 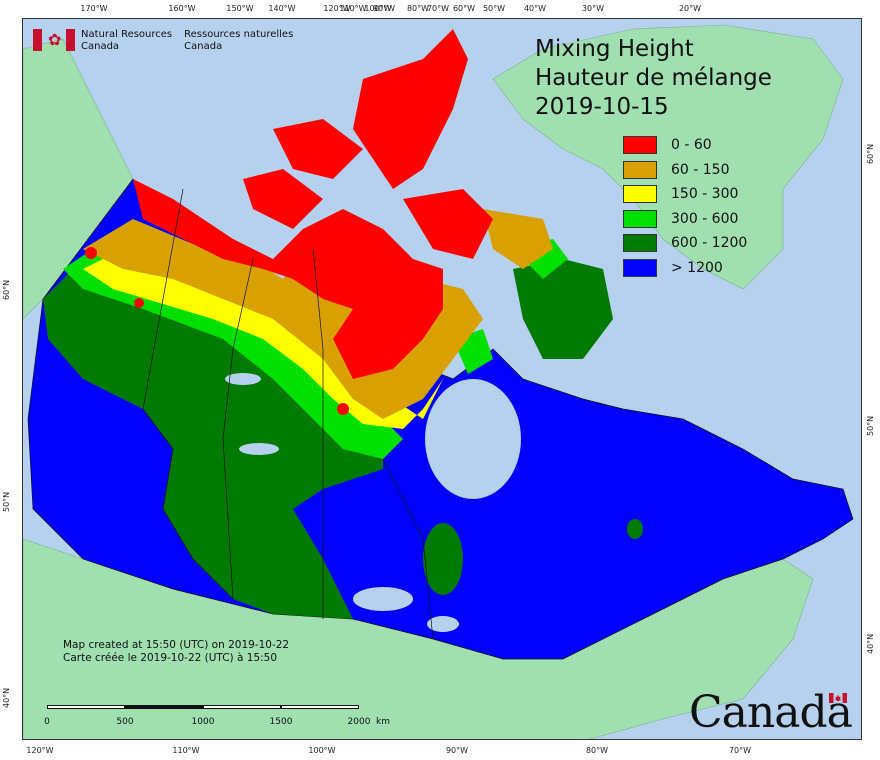 I want to click on tick-top: 90°W, so click(x=384, y=8).